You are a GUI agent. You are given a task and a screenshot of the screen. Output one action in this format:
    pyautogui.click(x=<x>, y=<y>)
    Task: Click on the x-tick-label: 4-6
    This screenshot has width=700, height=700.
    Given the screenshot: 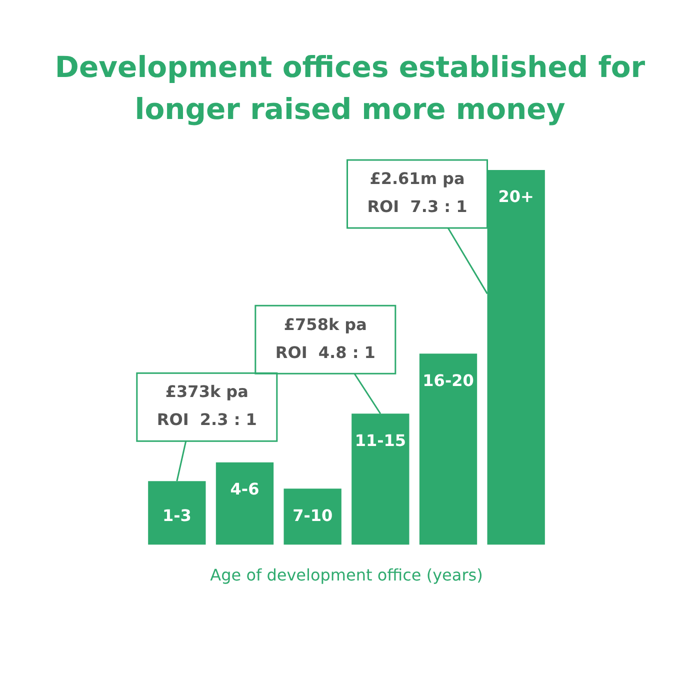 What is the action you would take?
    pyautogui.click(x=245, y=489)
    